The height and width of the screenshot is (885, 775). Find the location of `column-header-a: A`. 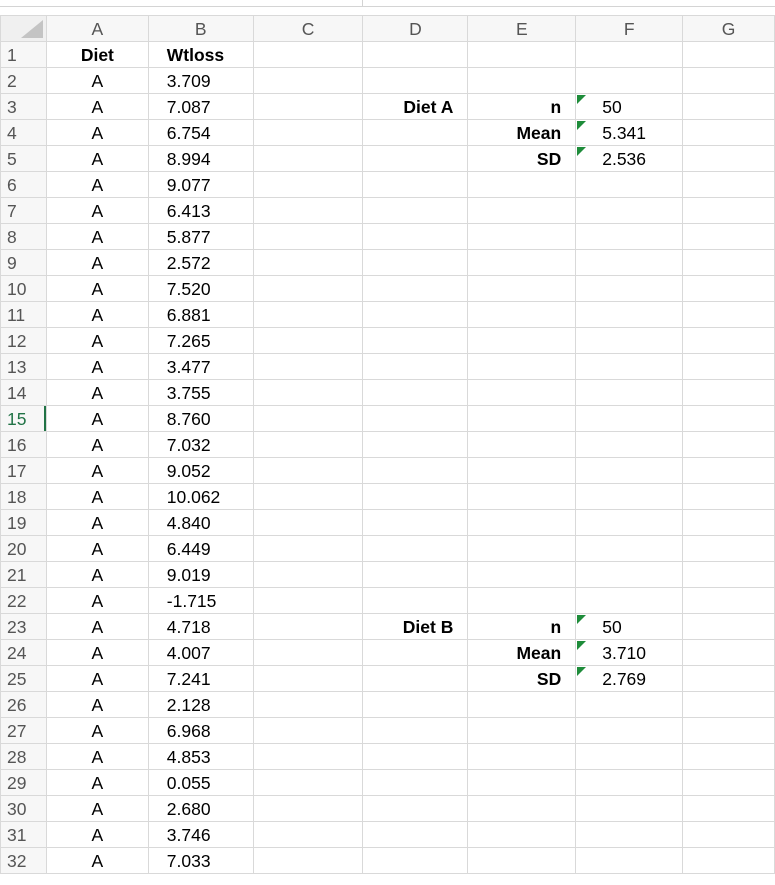

column-header-a: A is located at coordinates (97, 28).